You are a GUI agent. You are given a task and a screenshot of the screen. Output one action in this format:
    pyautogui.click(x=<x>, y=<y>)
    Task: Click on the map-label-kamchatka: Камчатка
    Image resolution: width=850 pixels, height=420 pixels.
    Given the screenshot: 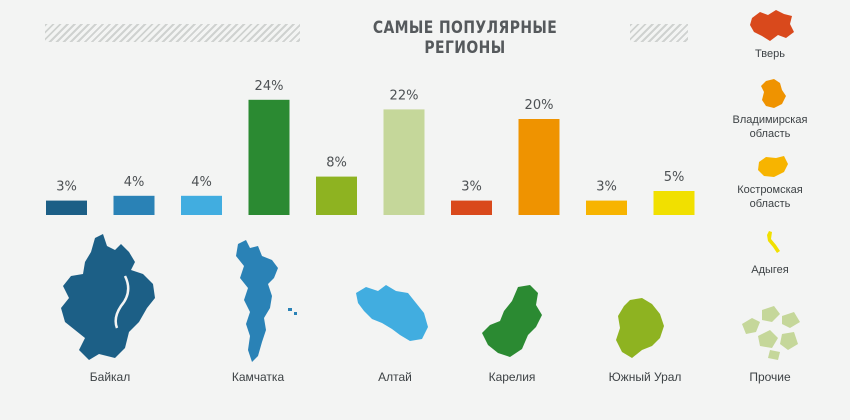 What is the action you would take?
    pyautogui.click(x=258, y=377)
    